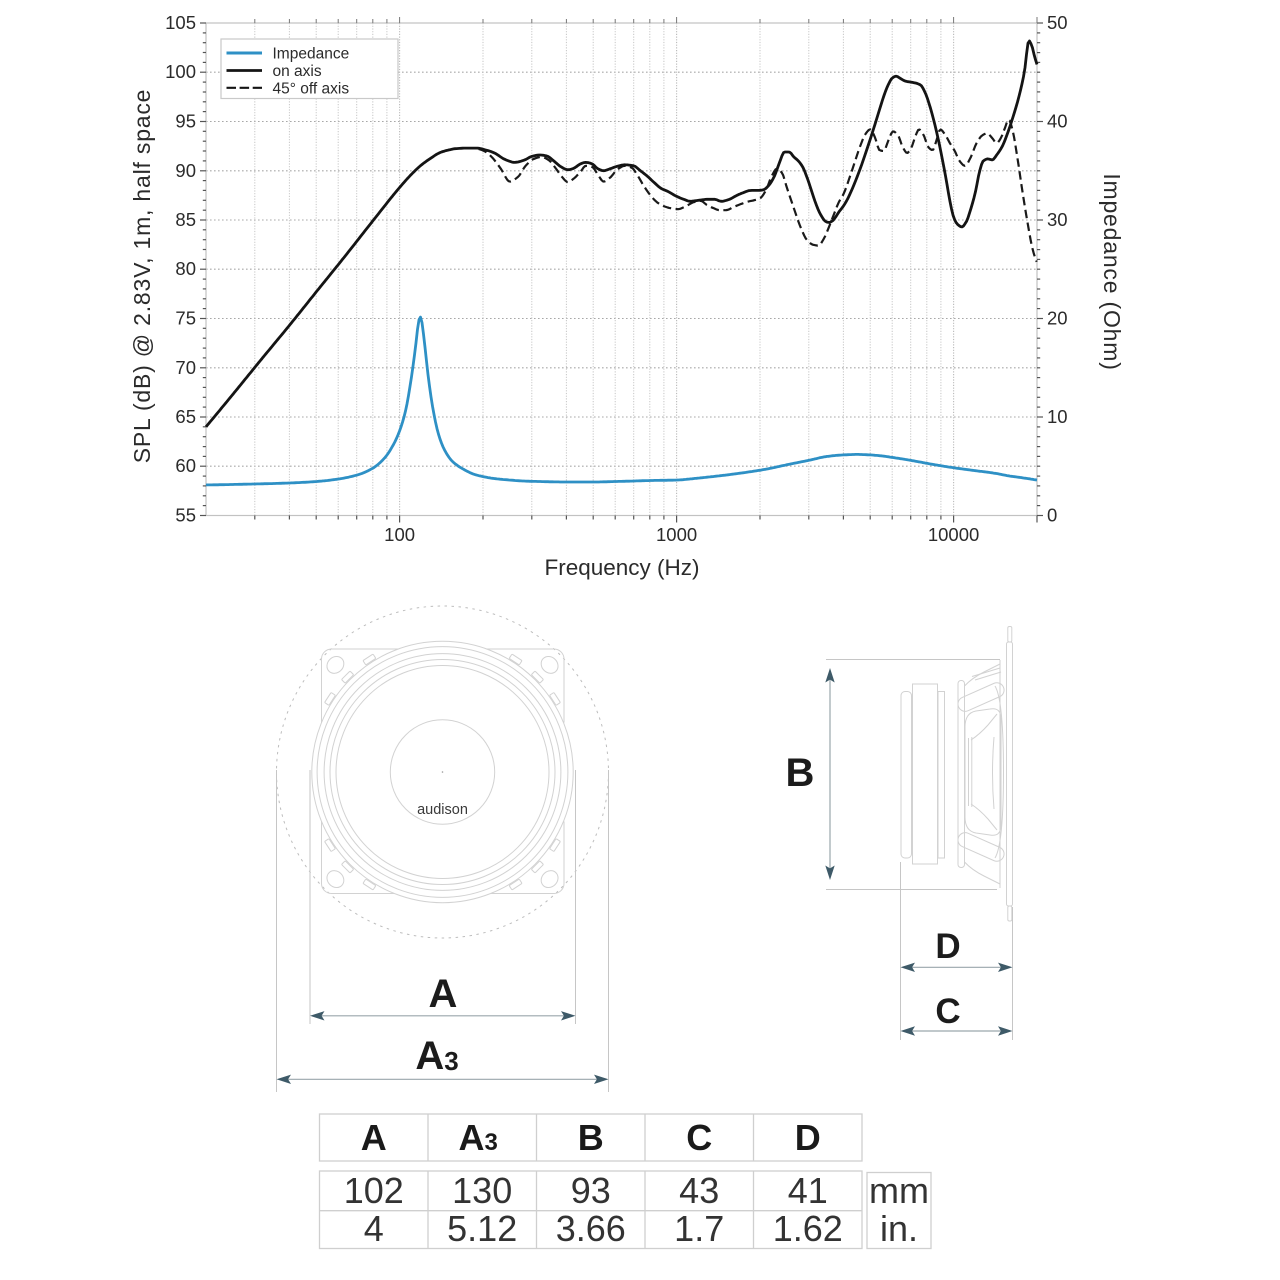 The height and width of the screenshot is (1280, 1280). Describe the element at coordinates (185, 416) in the screenshot. I see `svg-text: 65` at that location.